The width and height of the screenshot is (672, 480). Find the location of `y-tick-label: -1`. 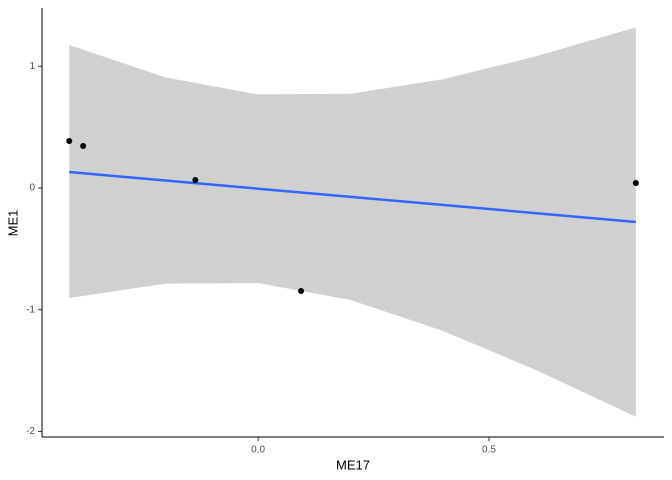

y-tick-label: -1 is located at coordinates (30, 309).